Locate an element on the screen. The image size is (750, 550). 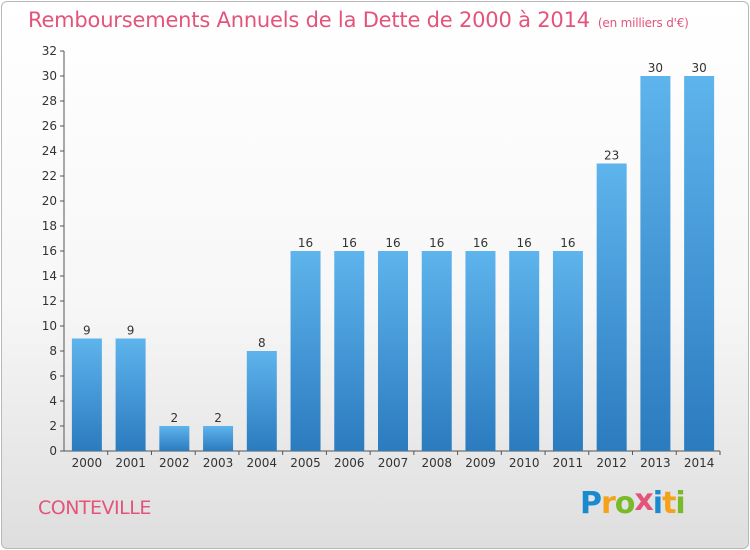
y-tick-label: 28 is located at coordinates (49, 101).